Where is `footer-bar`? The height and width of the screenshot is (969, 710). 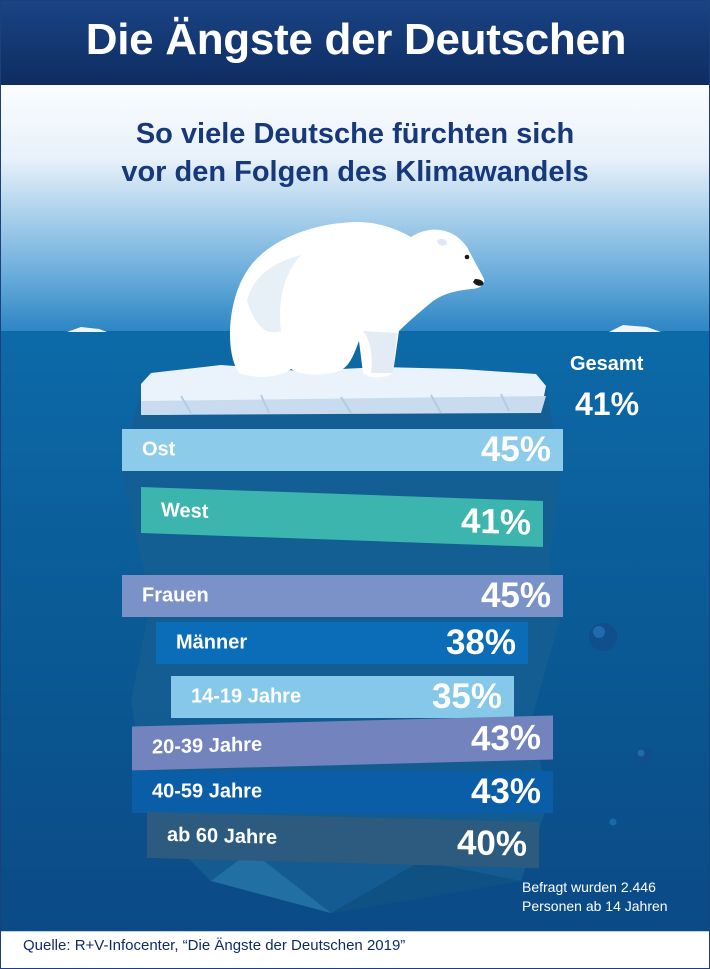 footer-bar is located at coordinates (355, 949).